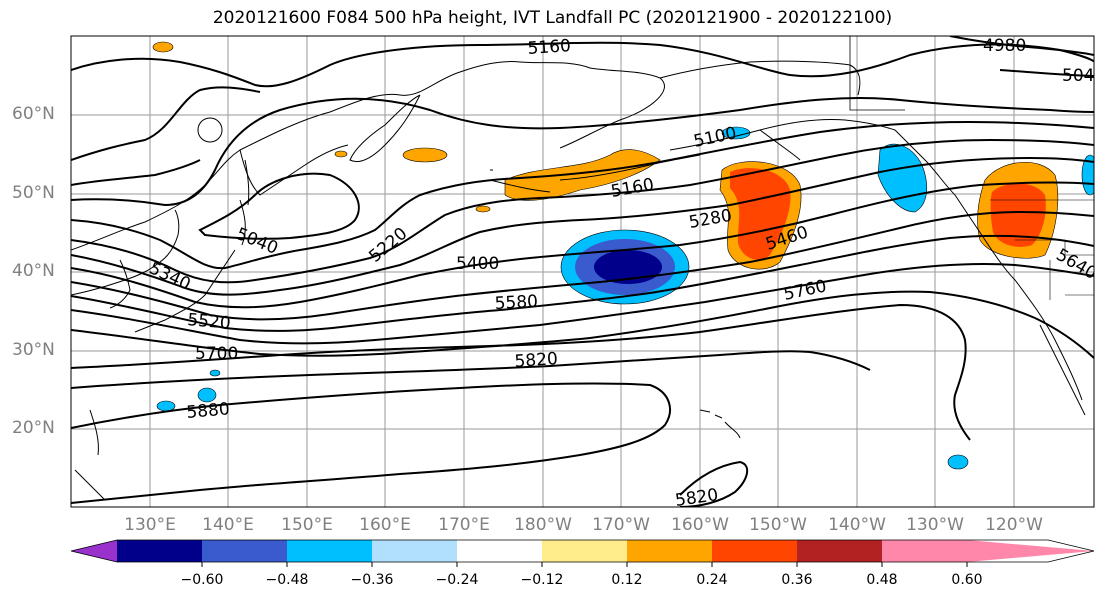 The width and height of the screenshot is (1105, 601). What do you see at coordinates (202, 580) in the screenshot?
I see `colorbar-tick-label: −0.60` at bounding box center [202, 580].